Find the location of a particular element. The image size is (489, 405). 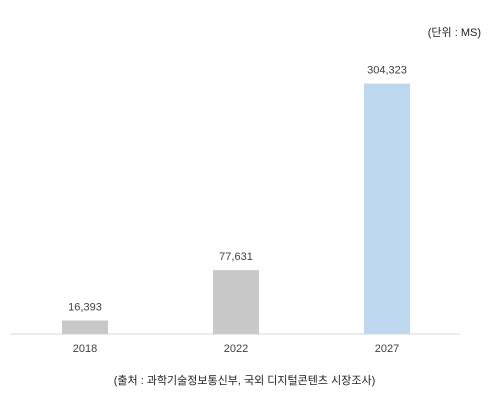

x-tick-labels-group: 2018 2022 2027 is located at coordinates (236, 349).